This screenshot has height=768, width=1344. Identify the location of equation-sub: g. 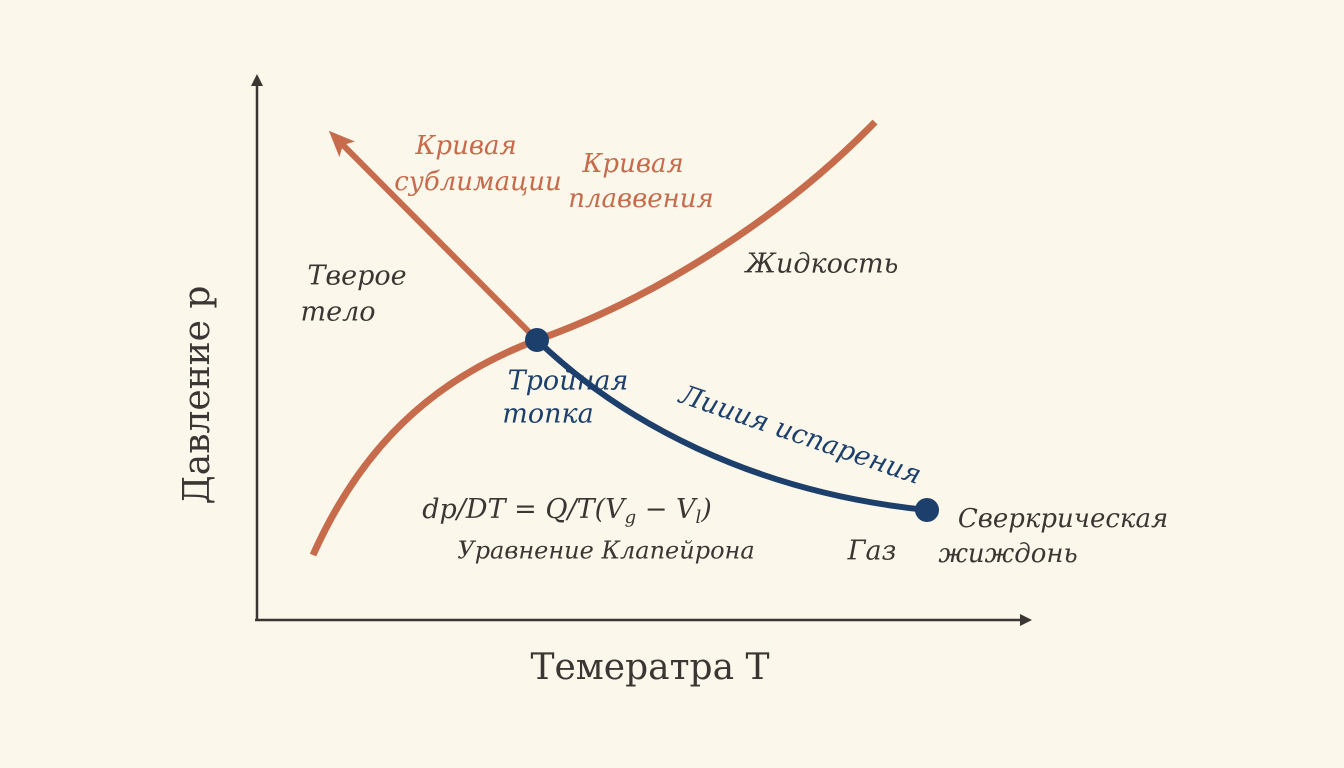
(631, 517).